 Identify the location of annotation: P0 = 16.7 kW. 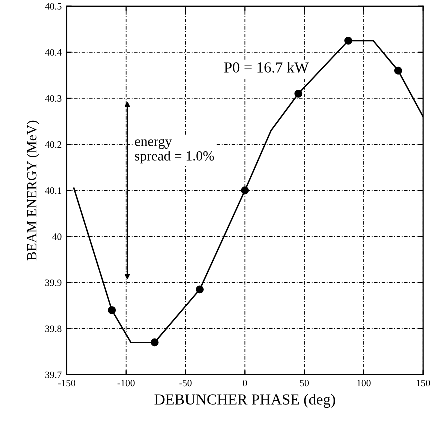
(267, 67).